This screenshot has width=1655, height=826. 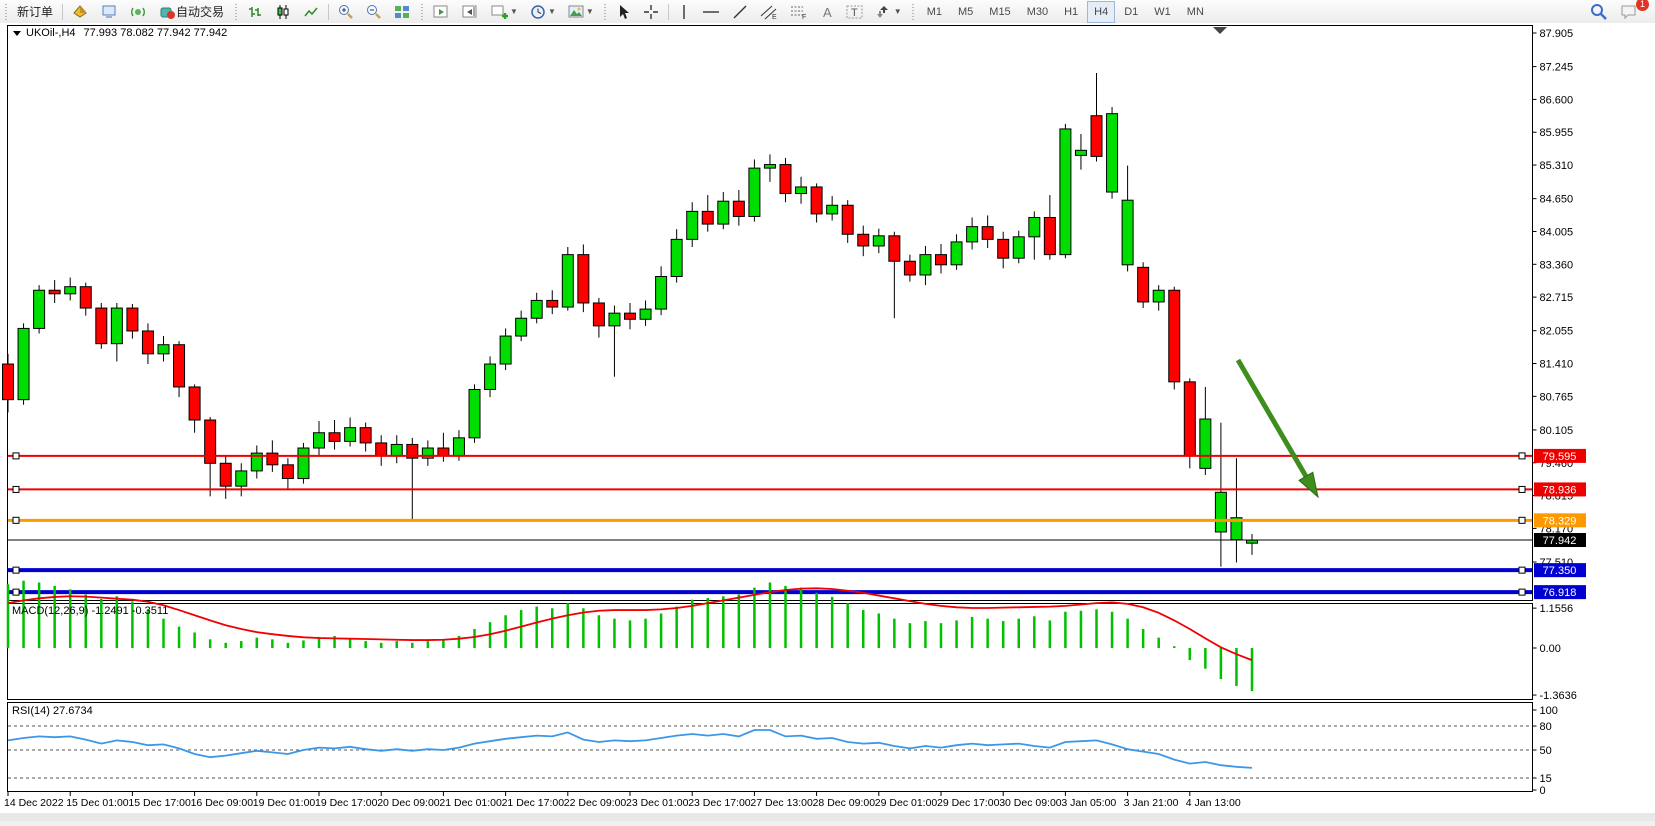 I want to click on template-icon, so click(x=576, y=11).